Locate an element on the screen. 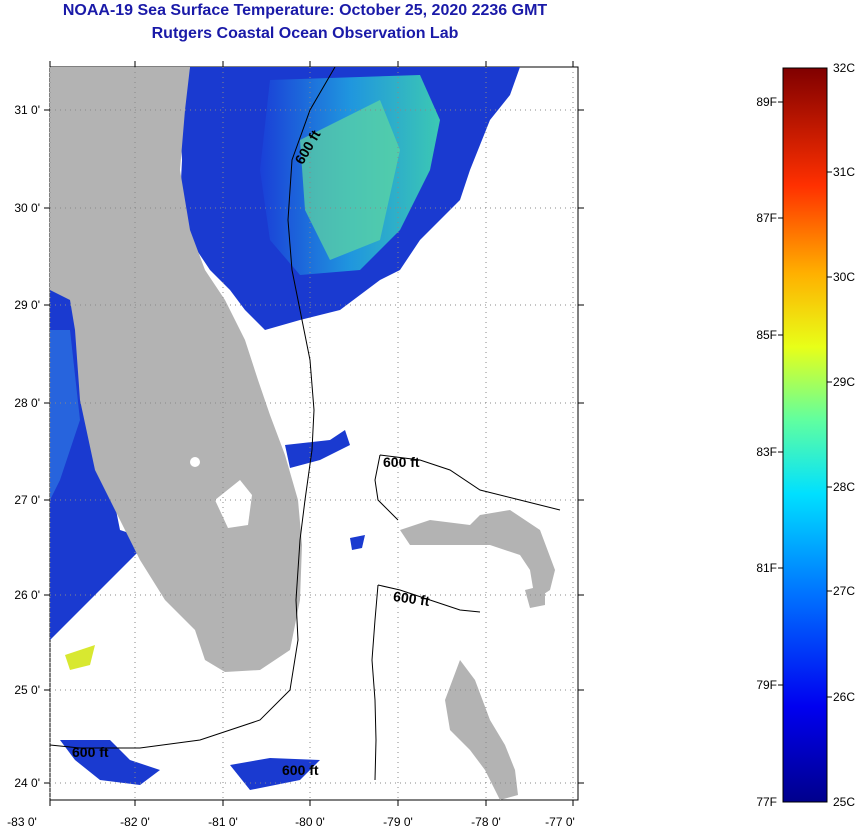 The width and height of the screenshot is (864, 832). cb-label-f: 85F is located at coordinates (766, 335).